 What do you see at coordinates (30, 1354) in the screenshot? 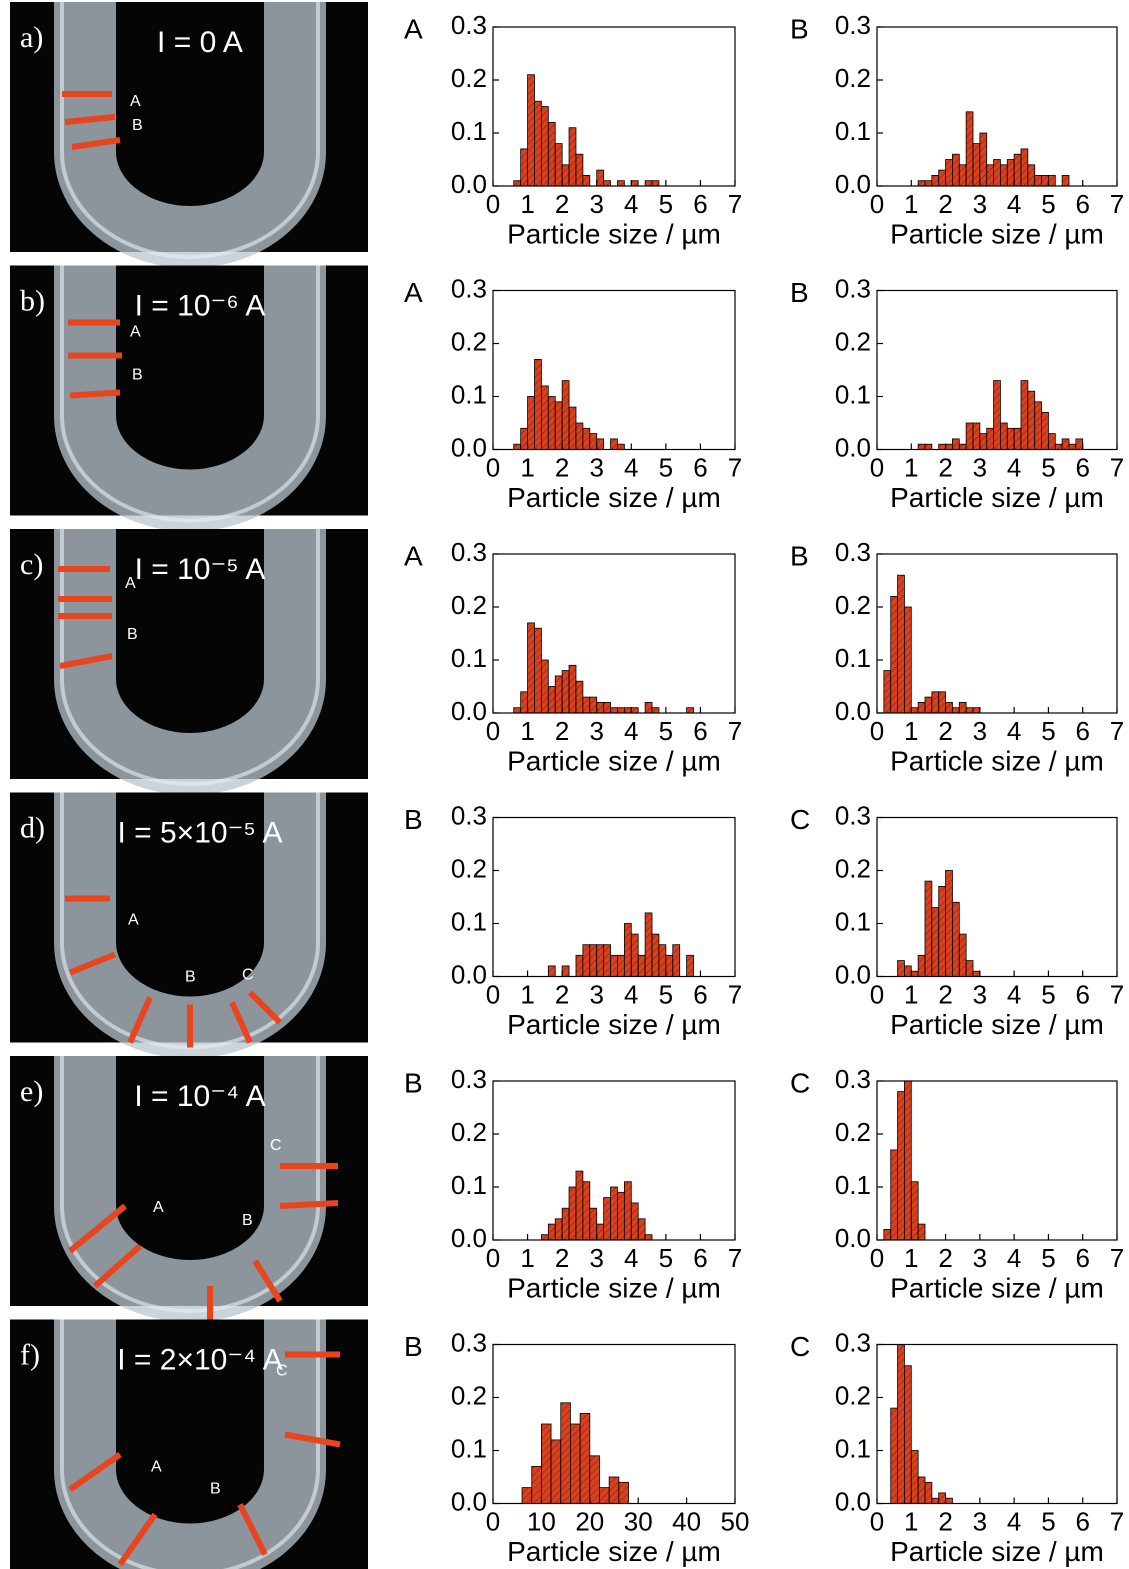
I see `panel-label: f)` at bounding box center [30, 1354].